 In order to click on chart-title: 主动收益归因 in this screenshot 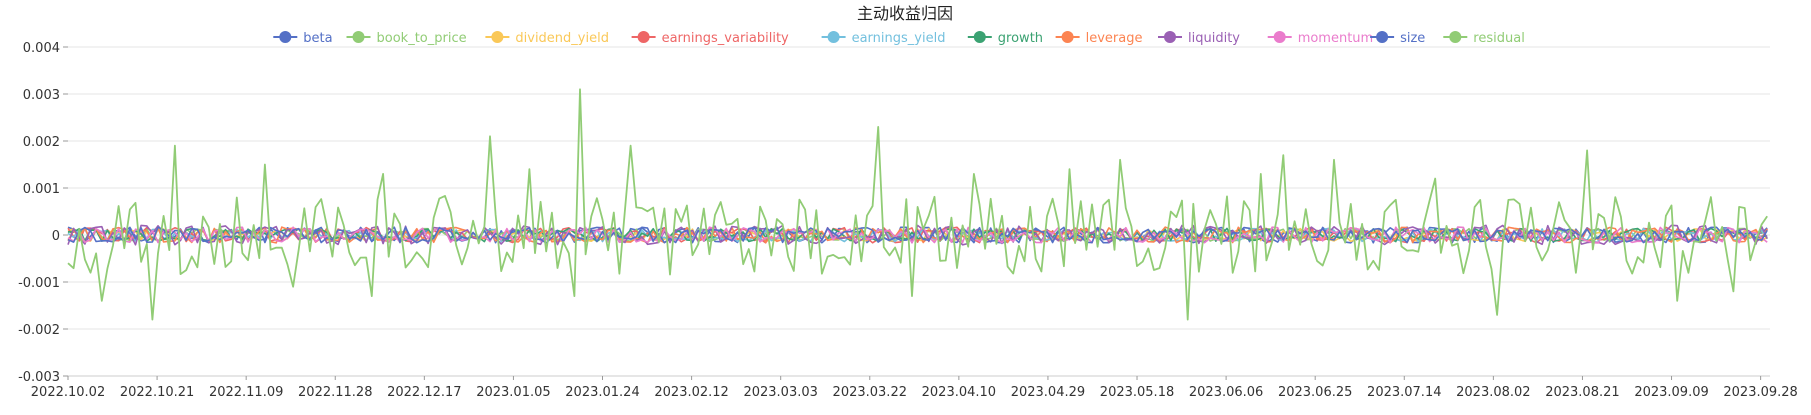, I will do `click(905, 13)`.